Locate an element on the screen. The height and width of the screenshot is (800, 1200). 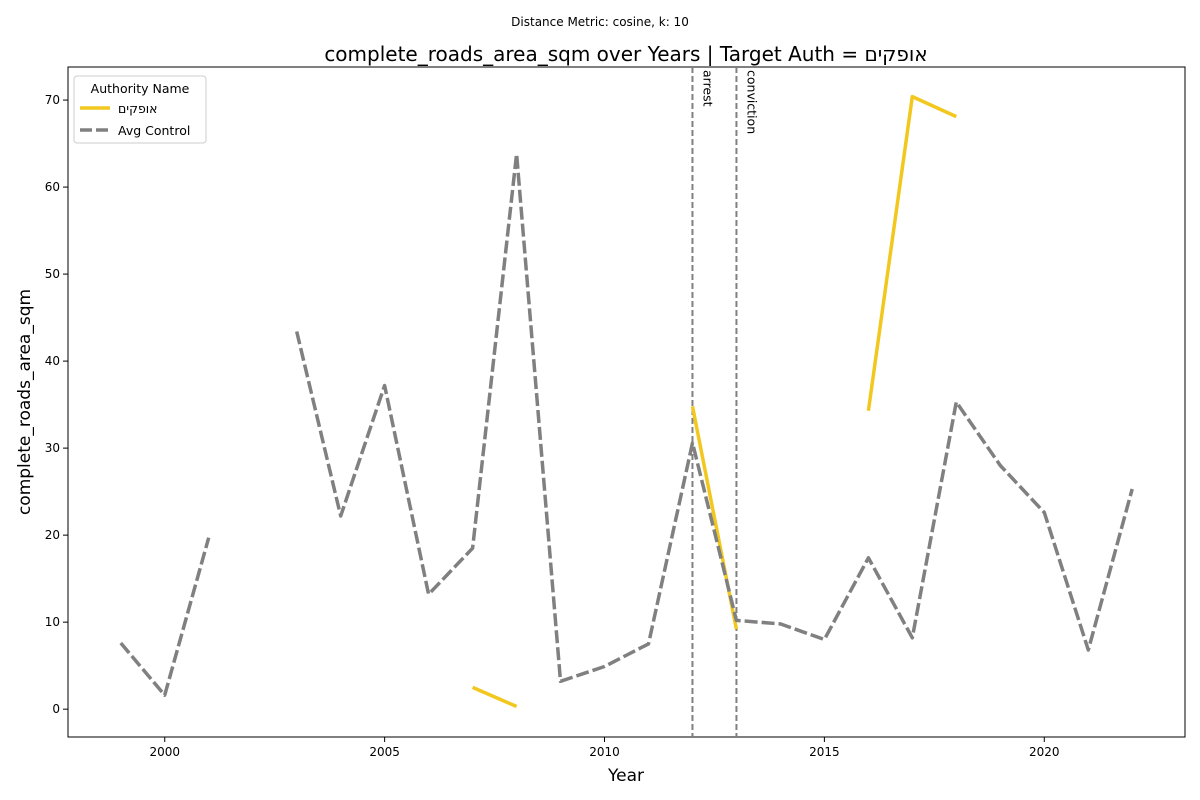
x-tick-label: 2010 is located at coordinates (604, 752).